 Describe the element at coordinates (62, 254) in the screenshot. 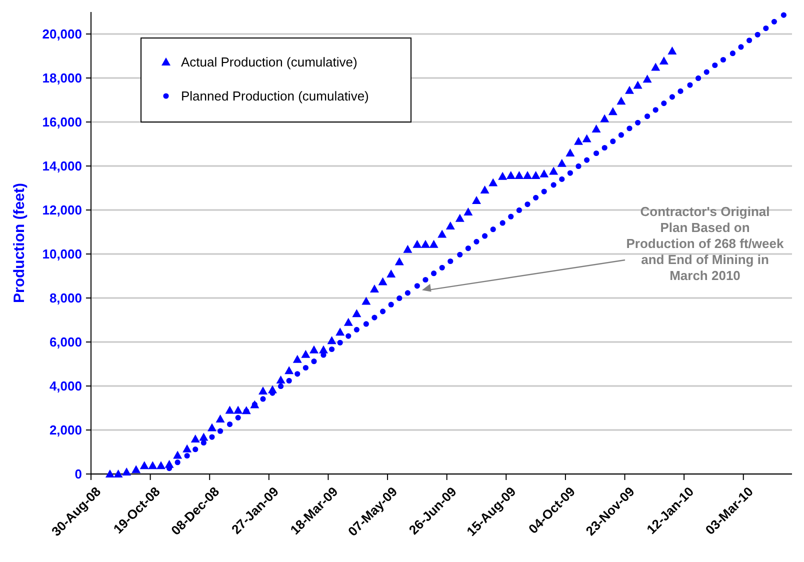

I see `y-tick-label: 10,000` at that location.